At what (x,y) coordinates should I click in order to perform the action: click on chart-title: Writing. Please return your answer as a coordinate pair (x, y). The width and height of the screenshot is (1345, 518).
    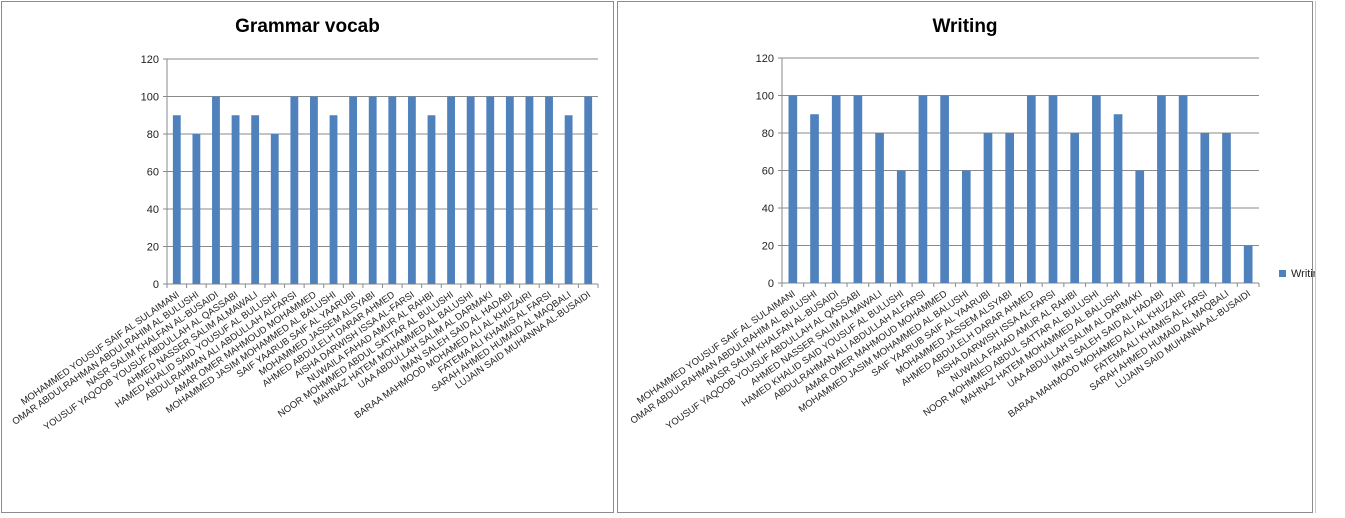
    Looking at the image, I should click on (965, 26).